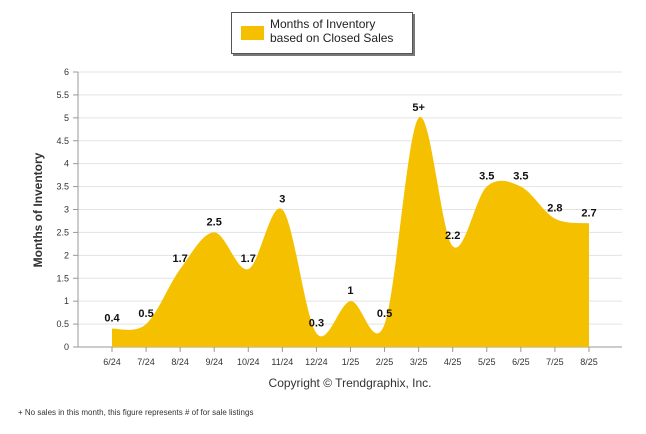 This screenshot has height=434, width=646. I want to click on data-label: 0.4, so click(112, 319).